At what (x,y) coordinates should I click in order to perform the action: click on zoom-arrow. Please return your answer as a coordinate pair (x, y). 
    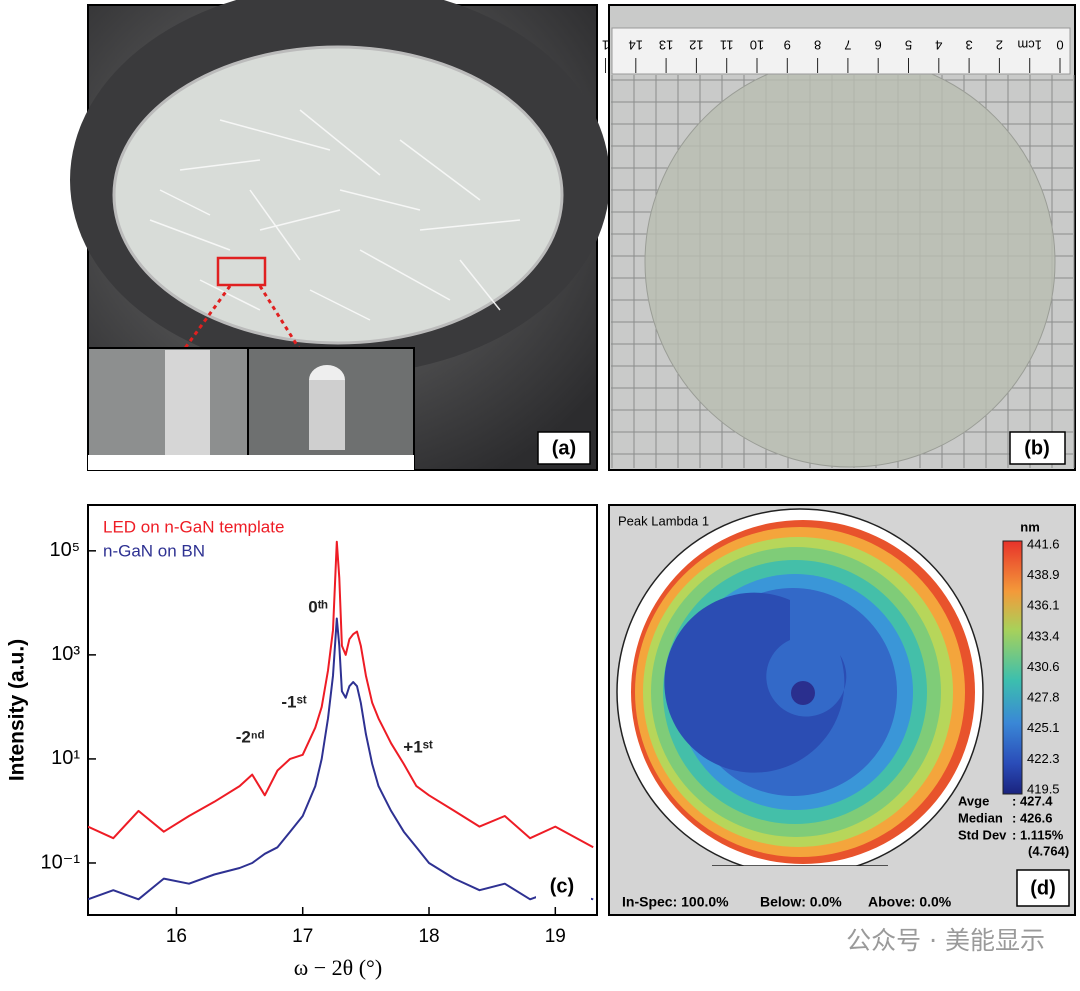
    Looking at the image, I should click on (282, 322).